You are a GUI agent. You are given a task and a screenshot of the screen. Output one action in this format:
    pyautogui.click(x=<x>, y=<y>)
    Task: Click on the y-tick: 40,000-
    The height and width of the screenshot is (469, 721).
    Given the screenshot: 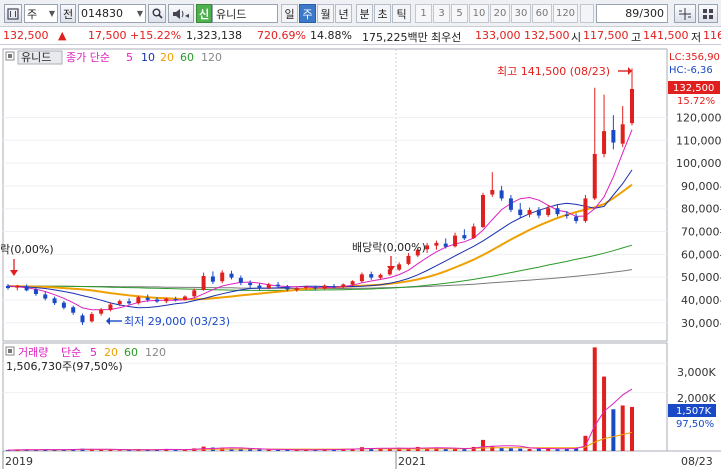 What is the action you would take?
    pyautogui.click(x=701, y=300)
    